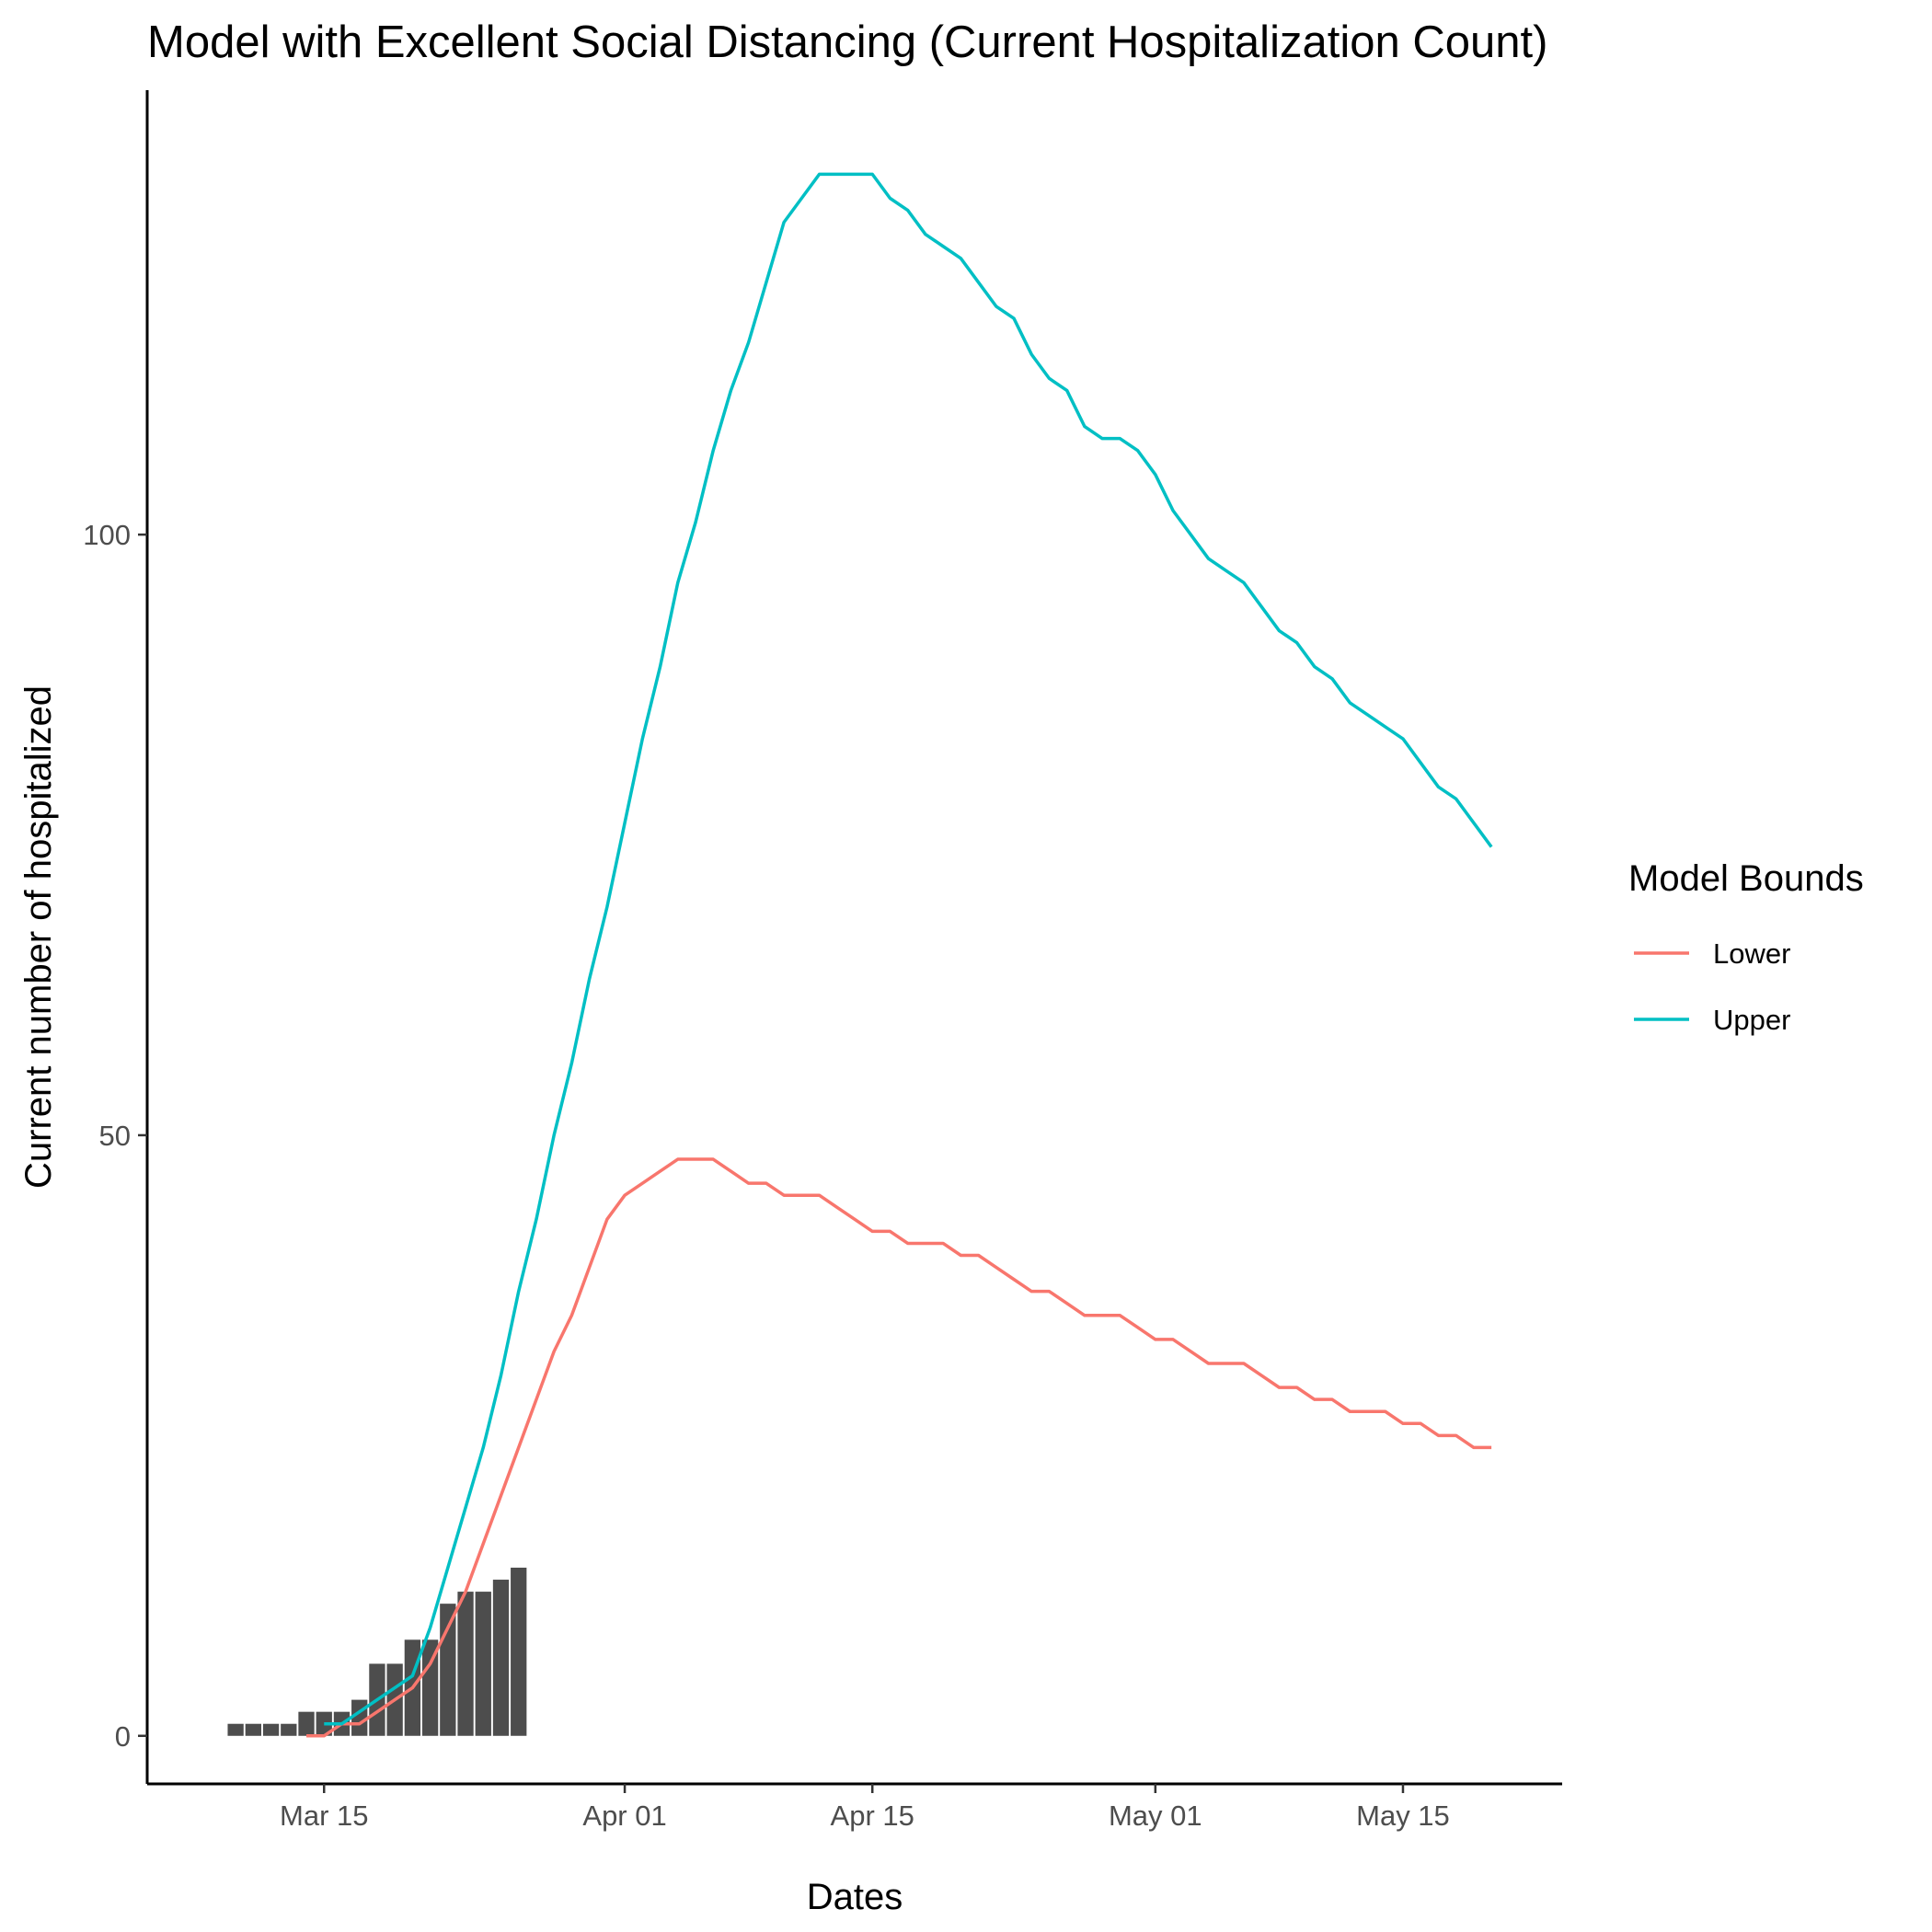  I want to click on y-axis-ticks: 0 50 100, so click(115, 1136).